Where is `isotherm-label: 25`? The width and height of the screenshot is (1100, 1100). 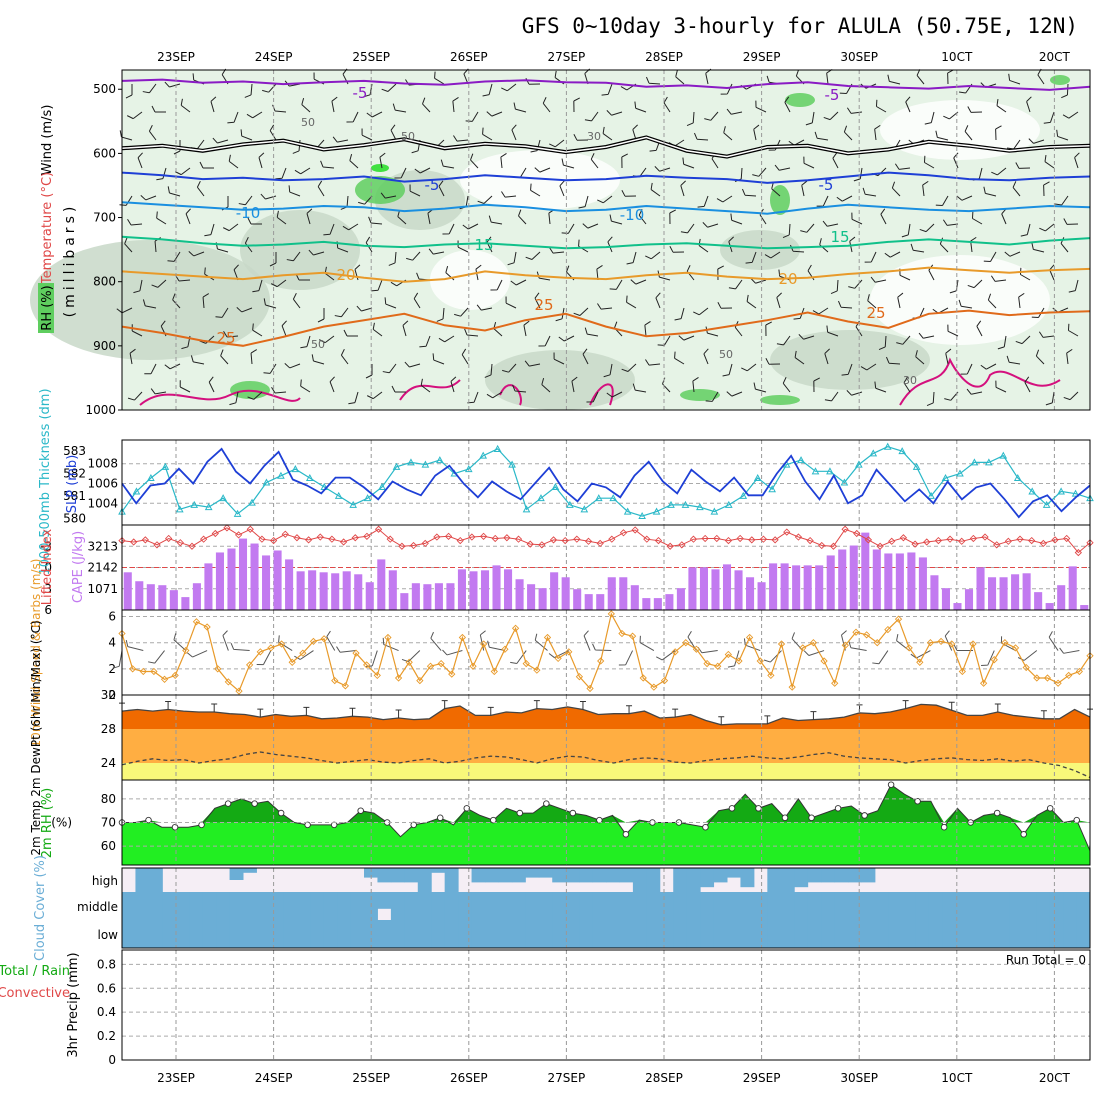
isotherm-label: 25 is located at coordinates (225, 338).